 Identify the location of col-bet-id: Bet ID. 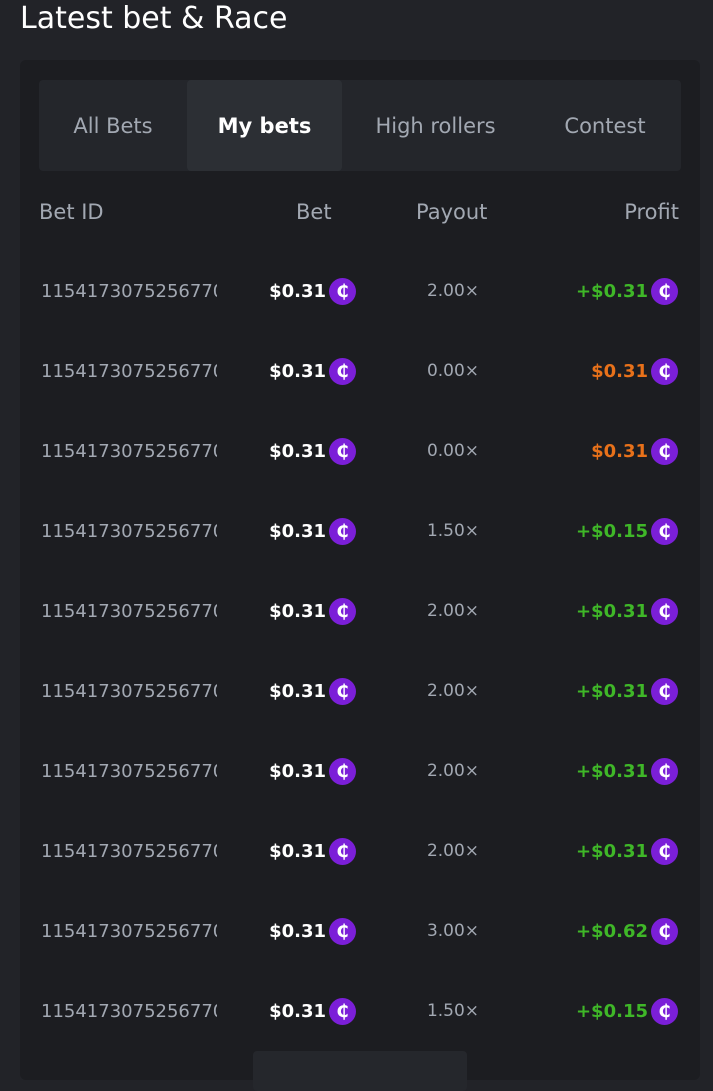
(71, 212).